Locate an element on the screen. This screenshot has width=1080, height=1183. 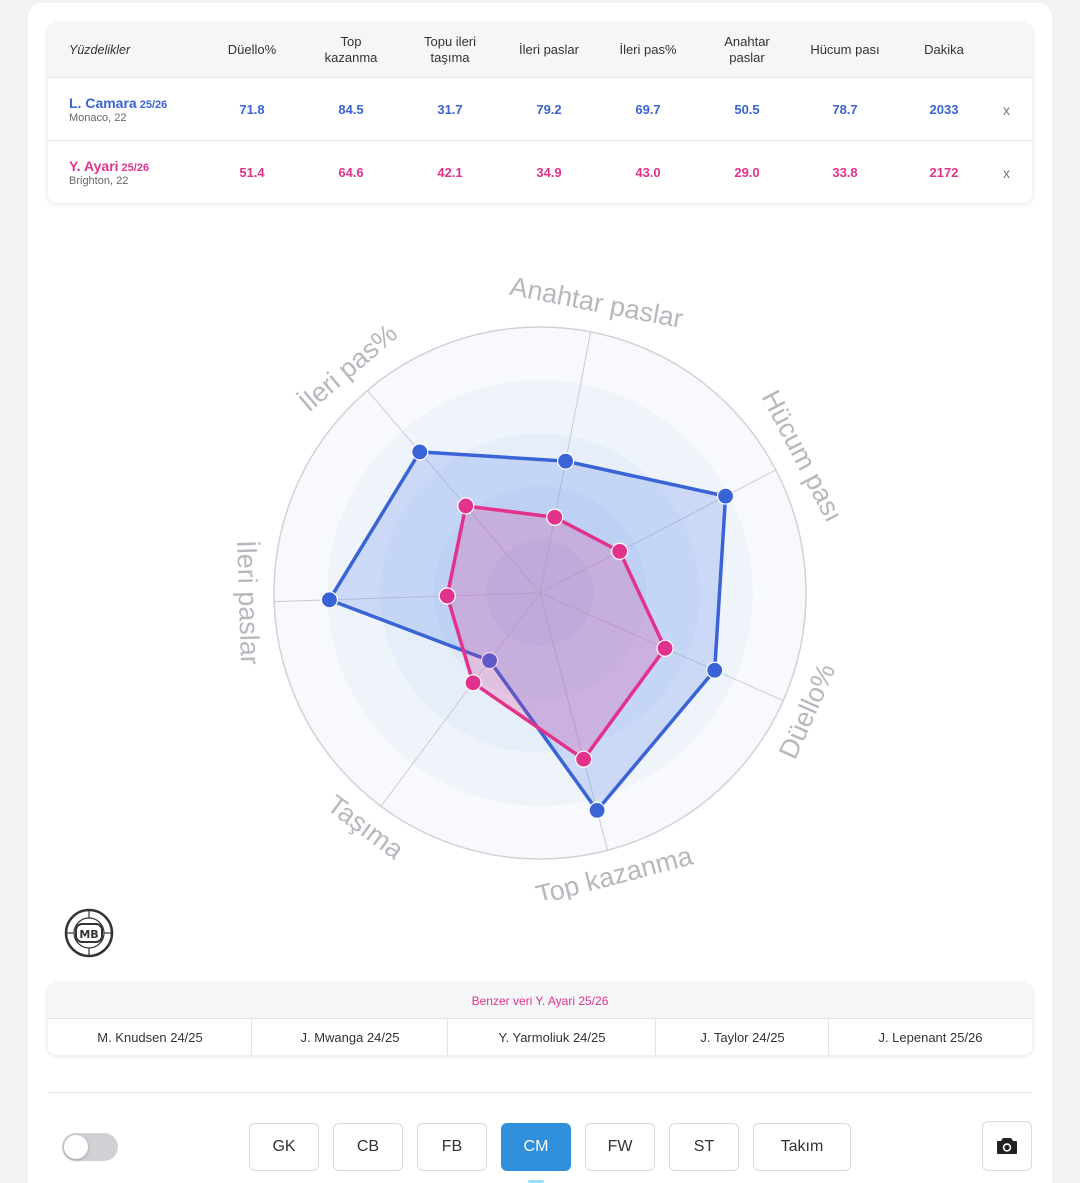
stat-value: 51.4 is located at coordinates (252, 172).